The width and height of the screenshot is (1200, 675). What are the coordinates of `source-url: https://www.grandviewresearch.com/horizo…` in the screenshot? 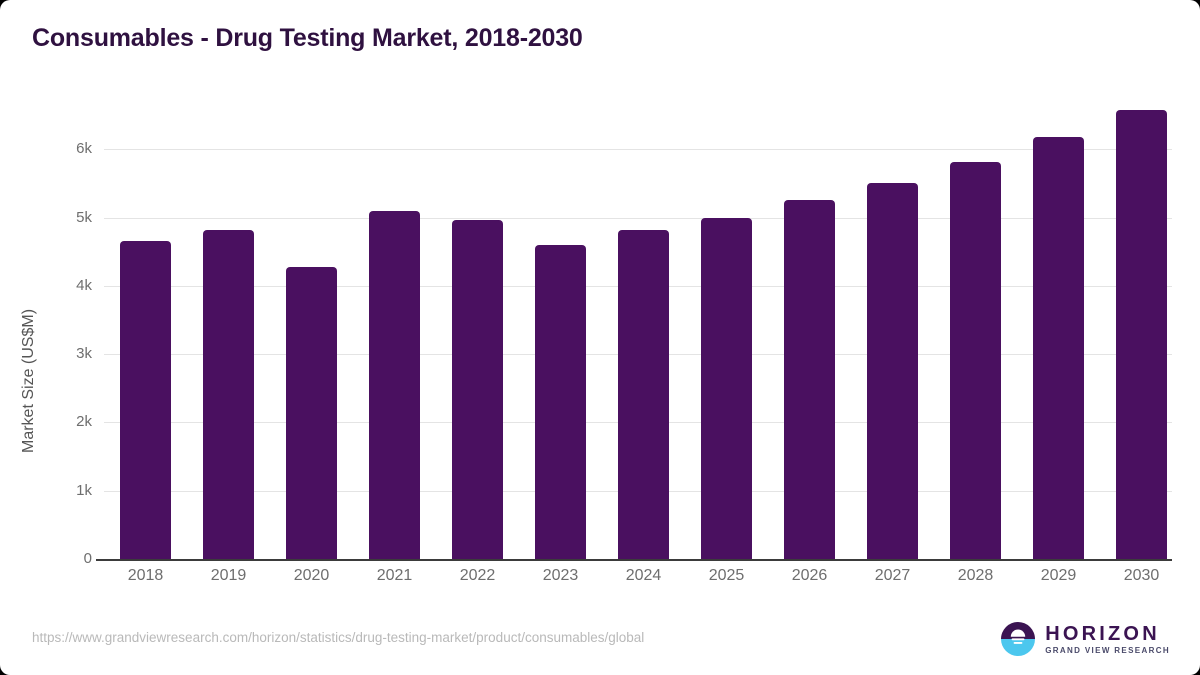 It's located at (338, 637).